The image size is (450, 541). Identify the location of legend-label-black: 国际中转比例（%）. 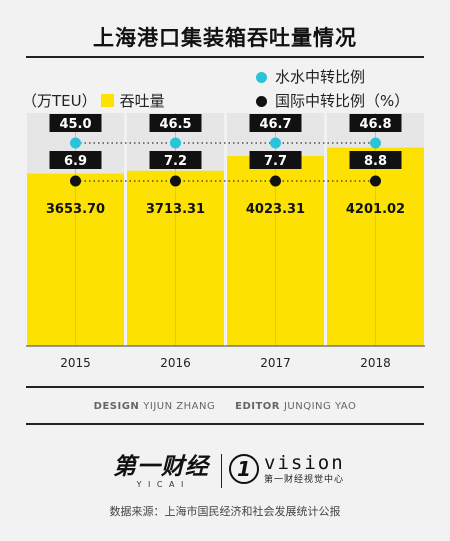
(342, 101).